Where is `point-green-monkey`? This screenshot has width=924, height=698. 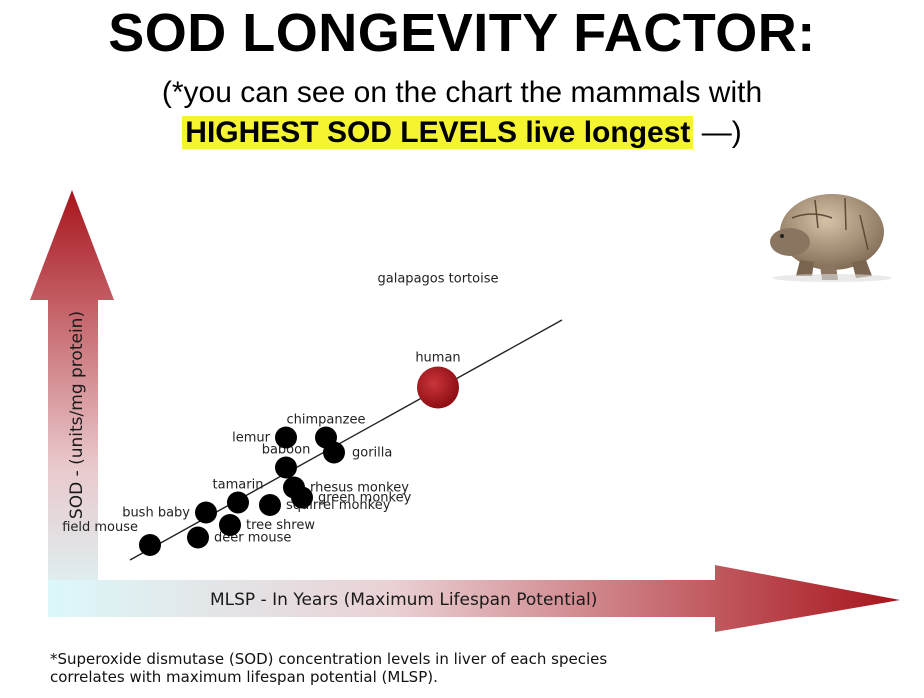
point-green-monkey is located at coordinates (302, 497).